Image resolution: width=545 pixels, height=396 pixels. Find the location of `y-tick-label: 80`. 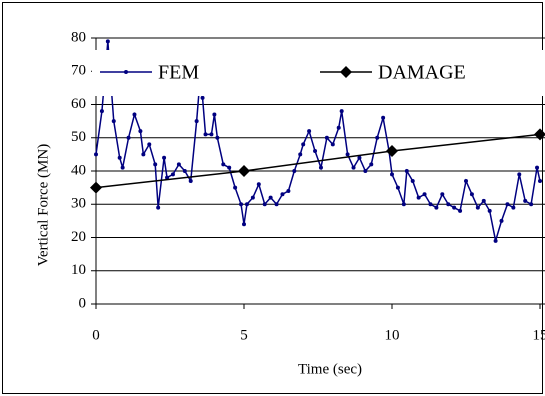

y-tick-label: 80 is located at coordinates (78, 37).